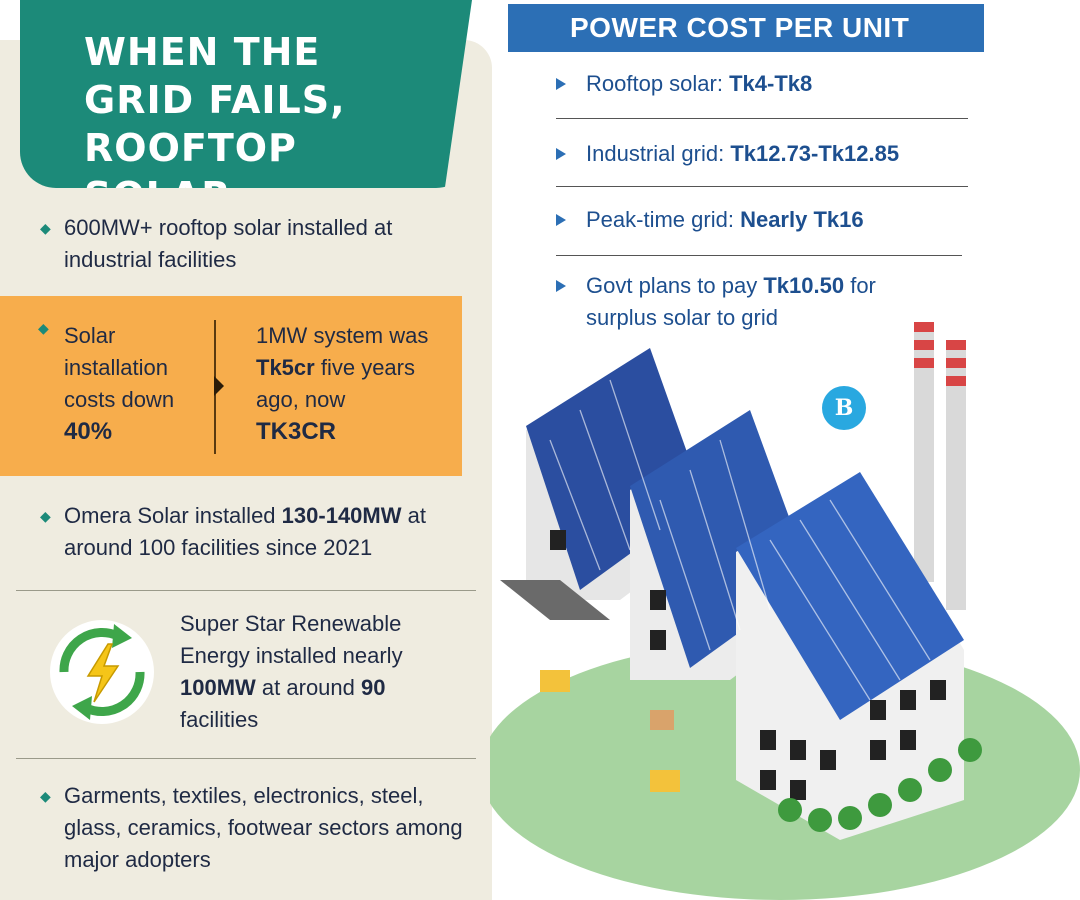 The image size is (1080, 900). I want to click on new-cost-value: TK3CR, so click(296, 431).